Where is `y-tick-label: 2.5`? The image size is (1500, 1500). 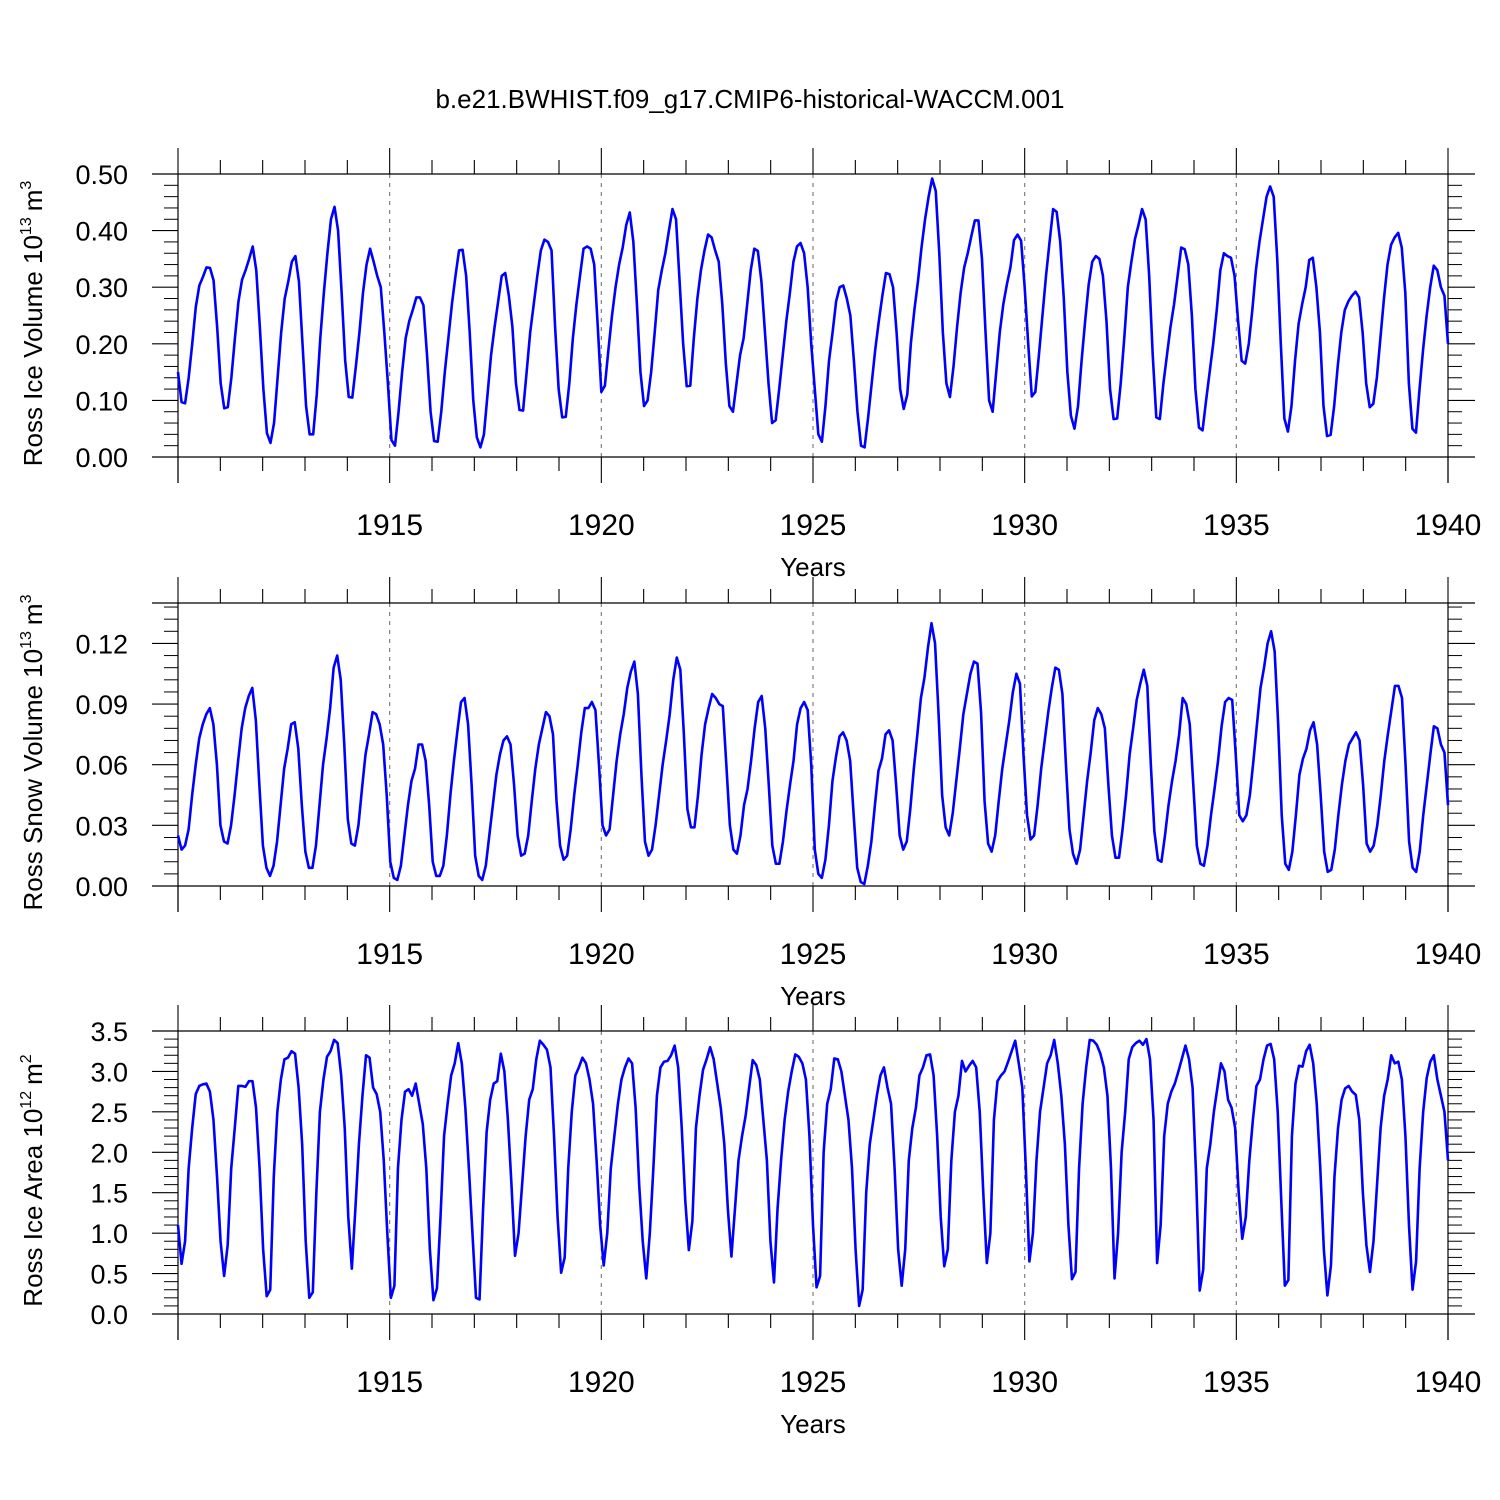 y-tick-label: 2.5 is located at coordinates (109, 1113).